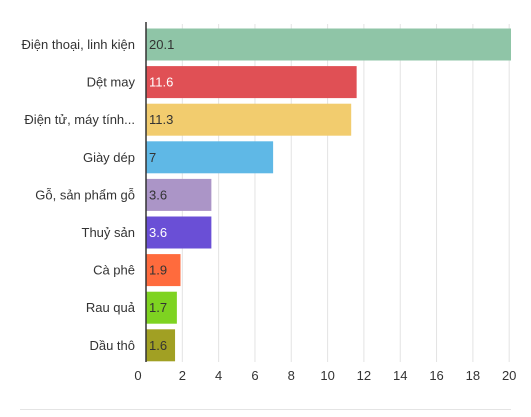 The image size is (531, 417). What do you see at coordinates (218, 375) in the screenshot?
I see `x-tick-label: 4` at bounding box center [218, 375].